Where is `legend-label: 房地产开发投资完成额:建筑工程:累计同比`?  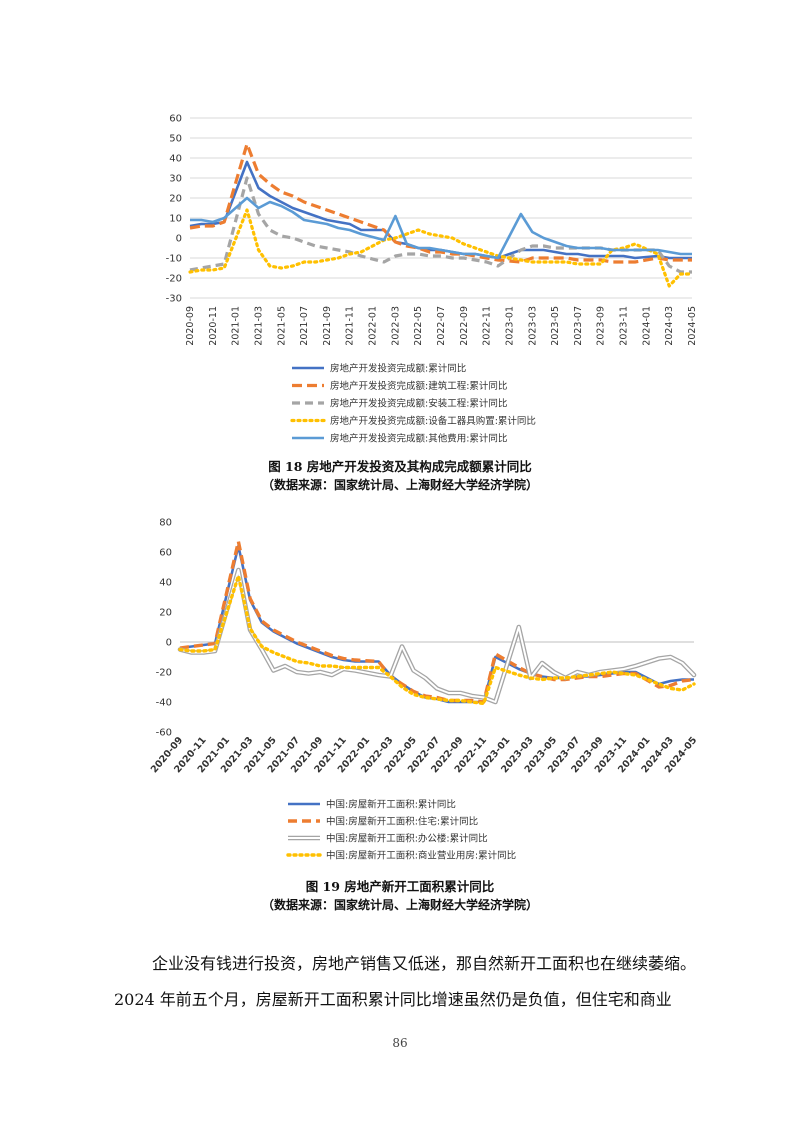
legend-label: 房地产开发投资完成额:建筑工程:累计同比 is located at coordinates (418, 386).